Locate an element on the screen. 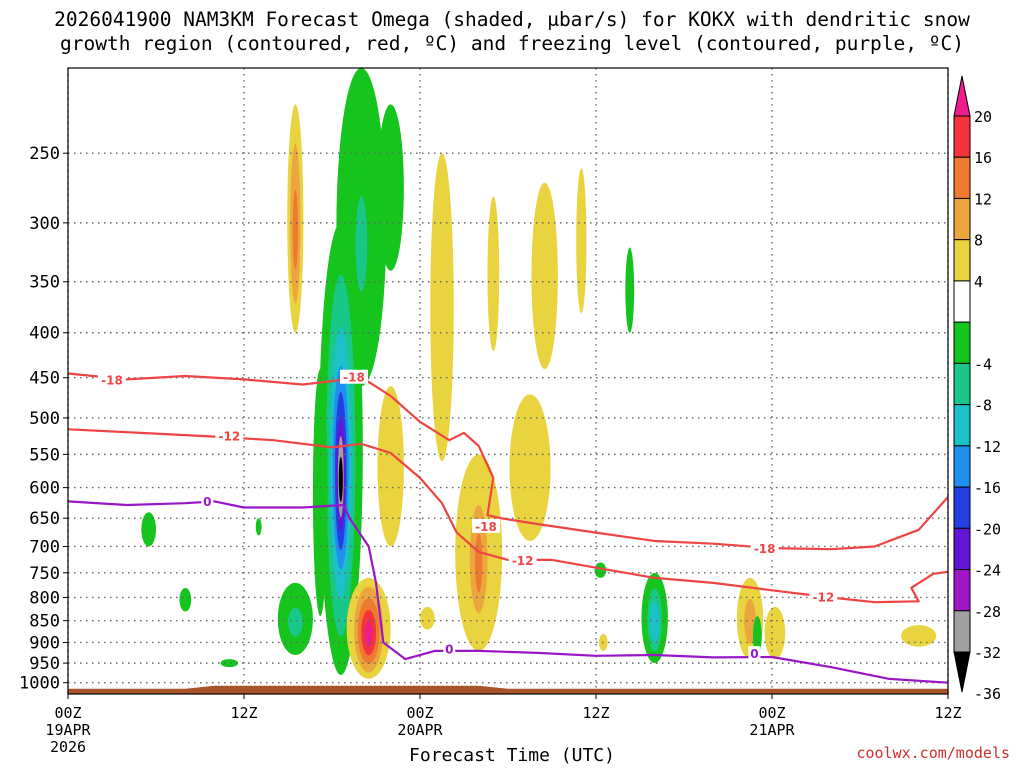  ground-surface is located at coordinates (508, 689).